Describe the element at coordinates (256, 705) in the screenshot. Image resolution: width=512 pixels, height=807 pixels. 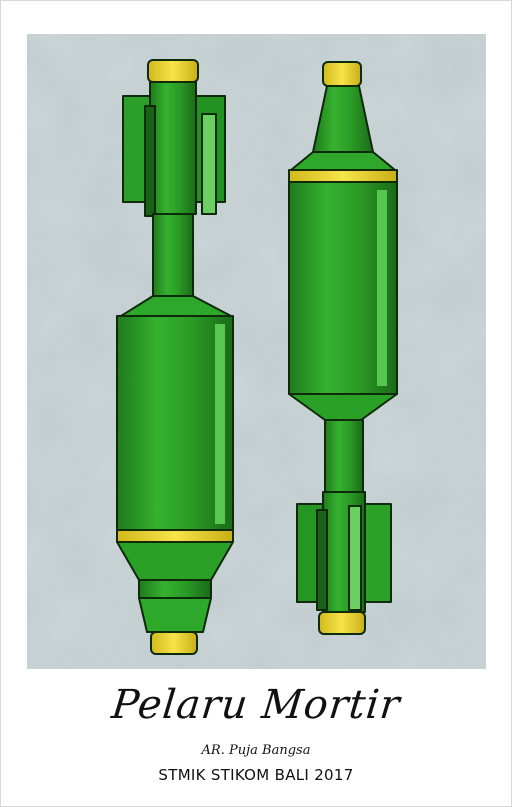
I see `poster-title: Pelaru Mortir` at that location.